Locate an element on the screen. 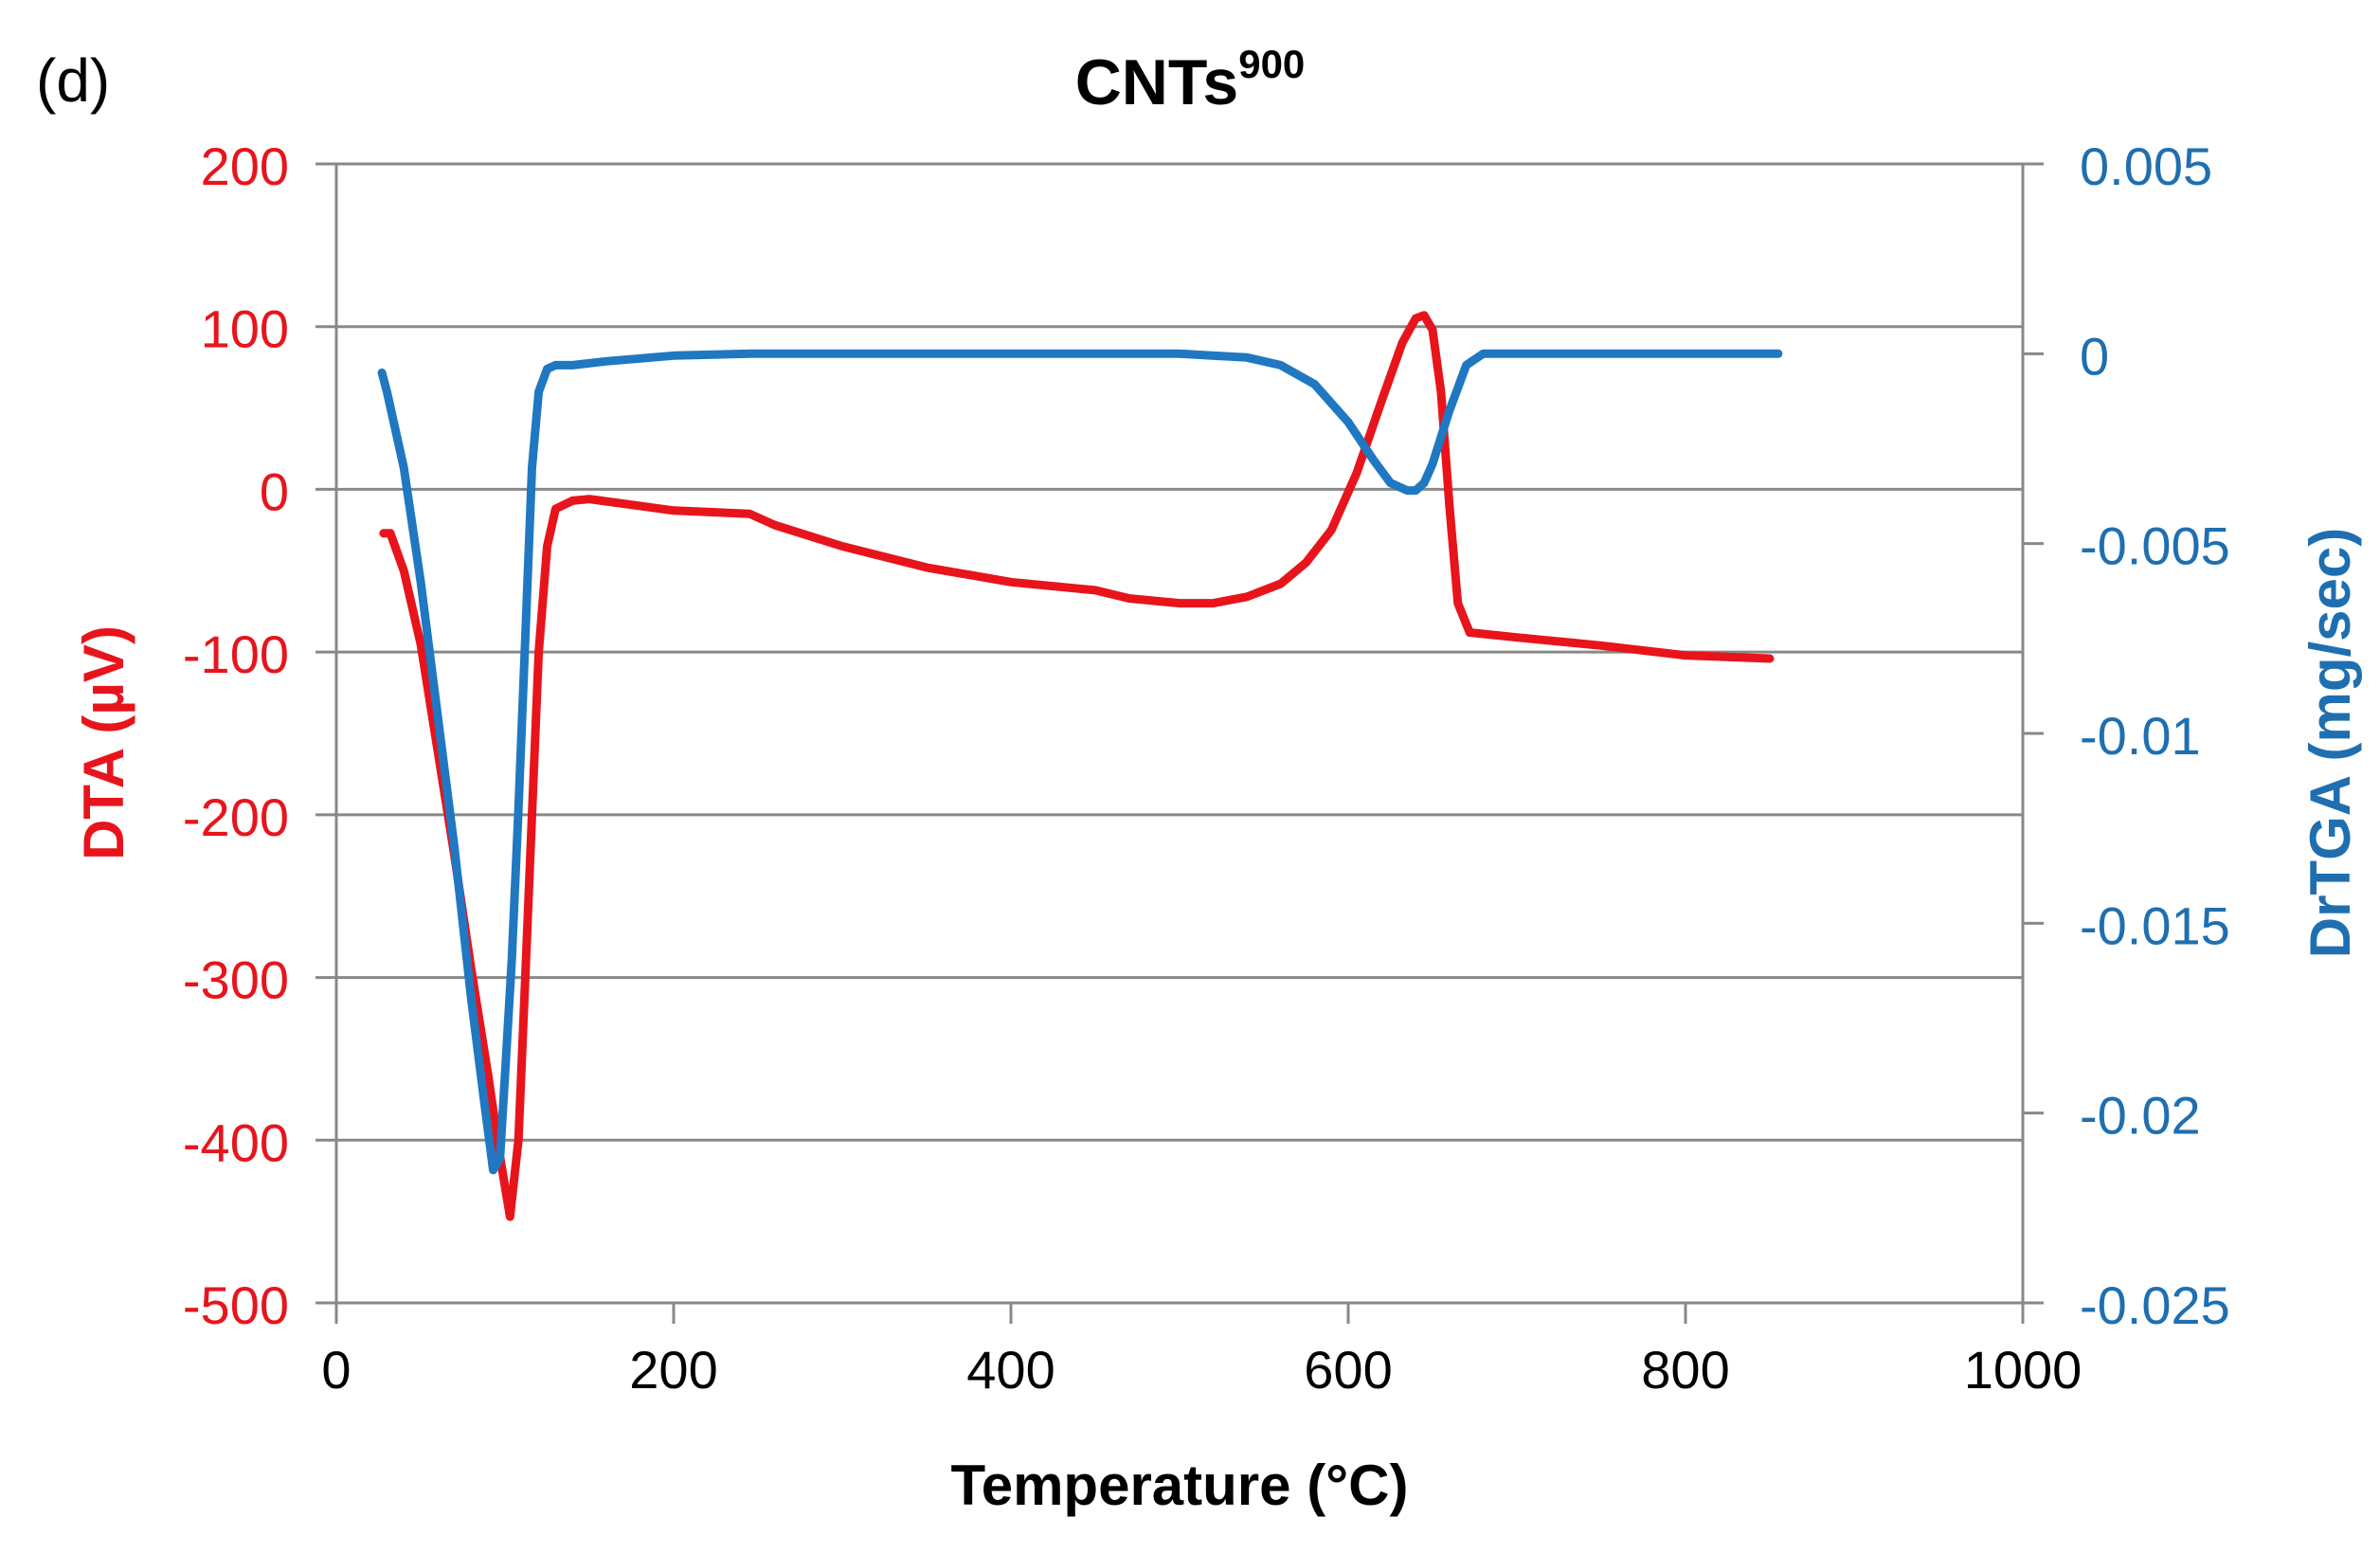  y-left-tick-label: -500 is located at coordinates (236, 1305).